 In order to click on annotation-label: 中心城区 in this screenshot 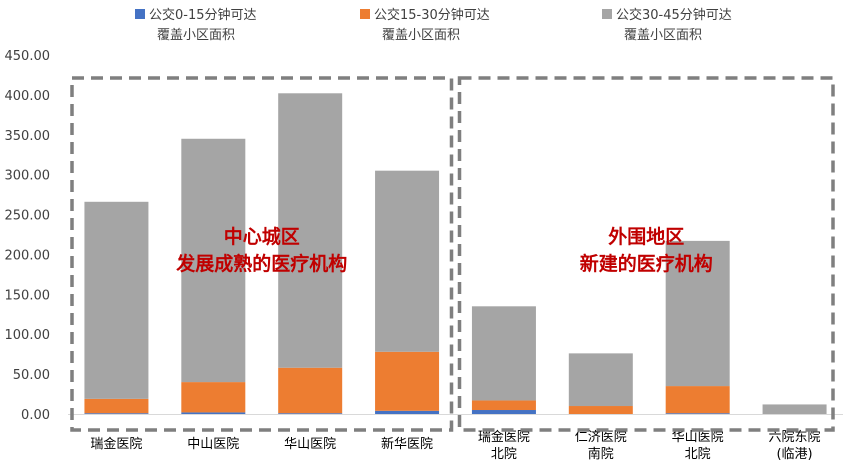, I will do `click(262, 236)`.